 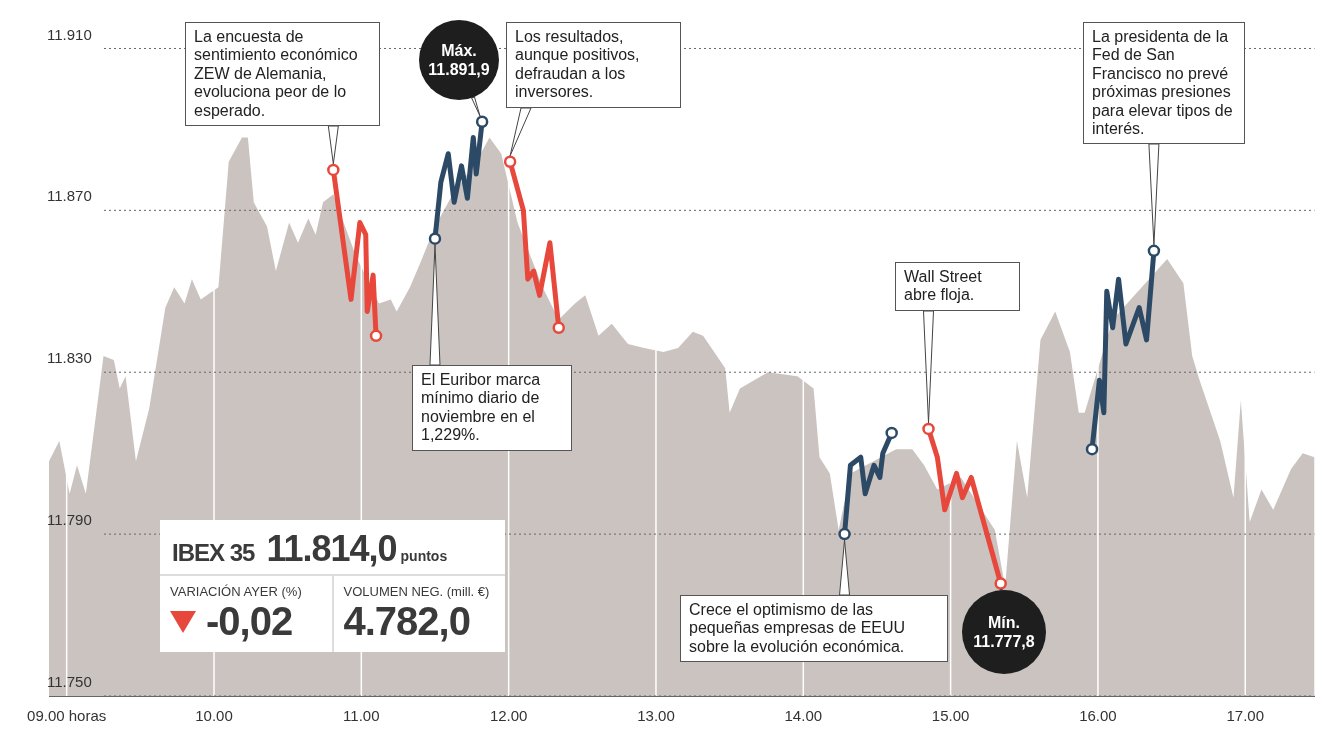 I want to click on annotation: puntos, so click(x=424, y=556).